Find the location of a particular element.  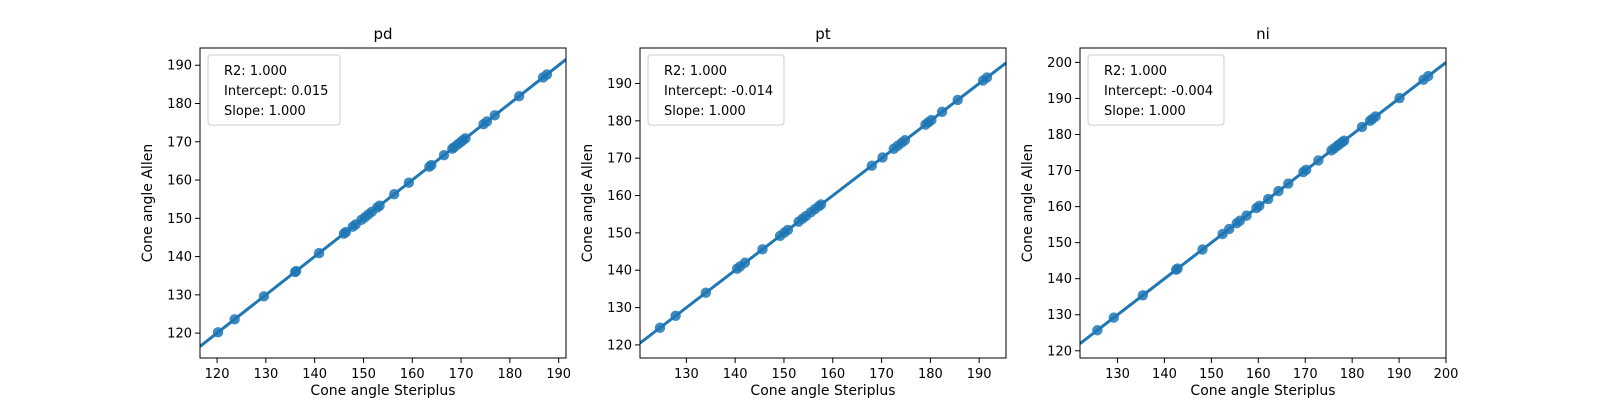

y-axis-label: Cone angle Allen is located at coordinates (1028, 203).